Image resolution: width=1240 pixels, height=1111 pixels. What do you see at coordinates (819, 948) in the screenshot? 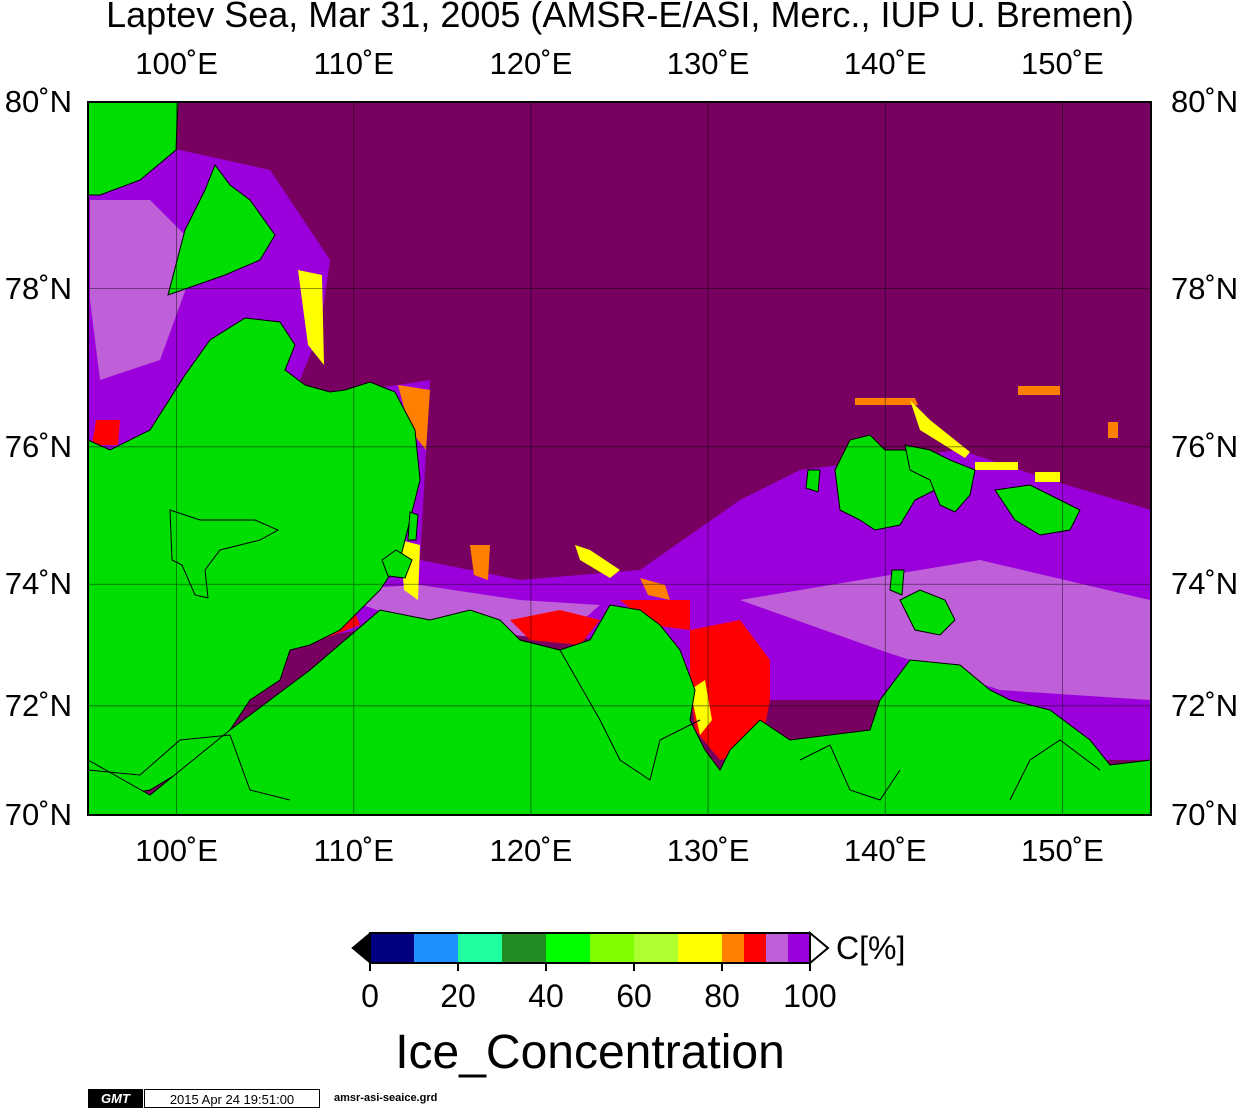
I see `colorbar-over-triangle` at bounding box center [819, 948].